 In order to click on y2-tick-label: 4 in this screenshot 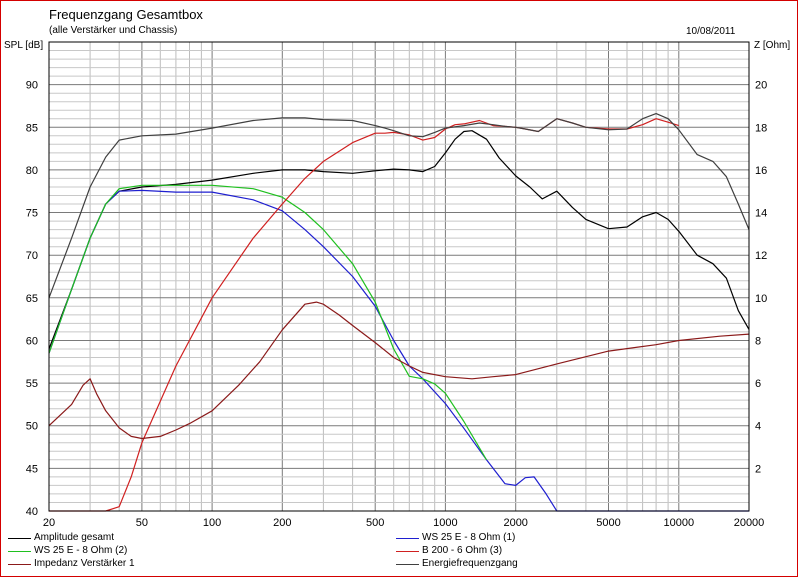, I will do `click(758, 427)`.